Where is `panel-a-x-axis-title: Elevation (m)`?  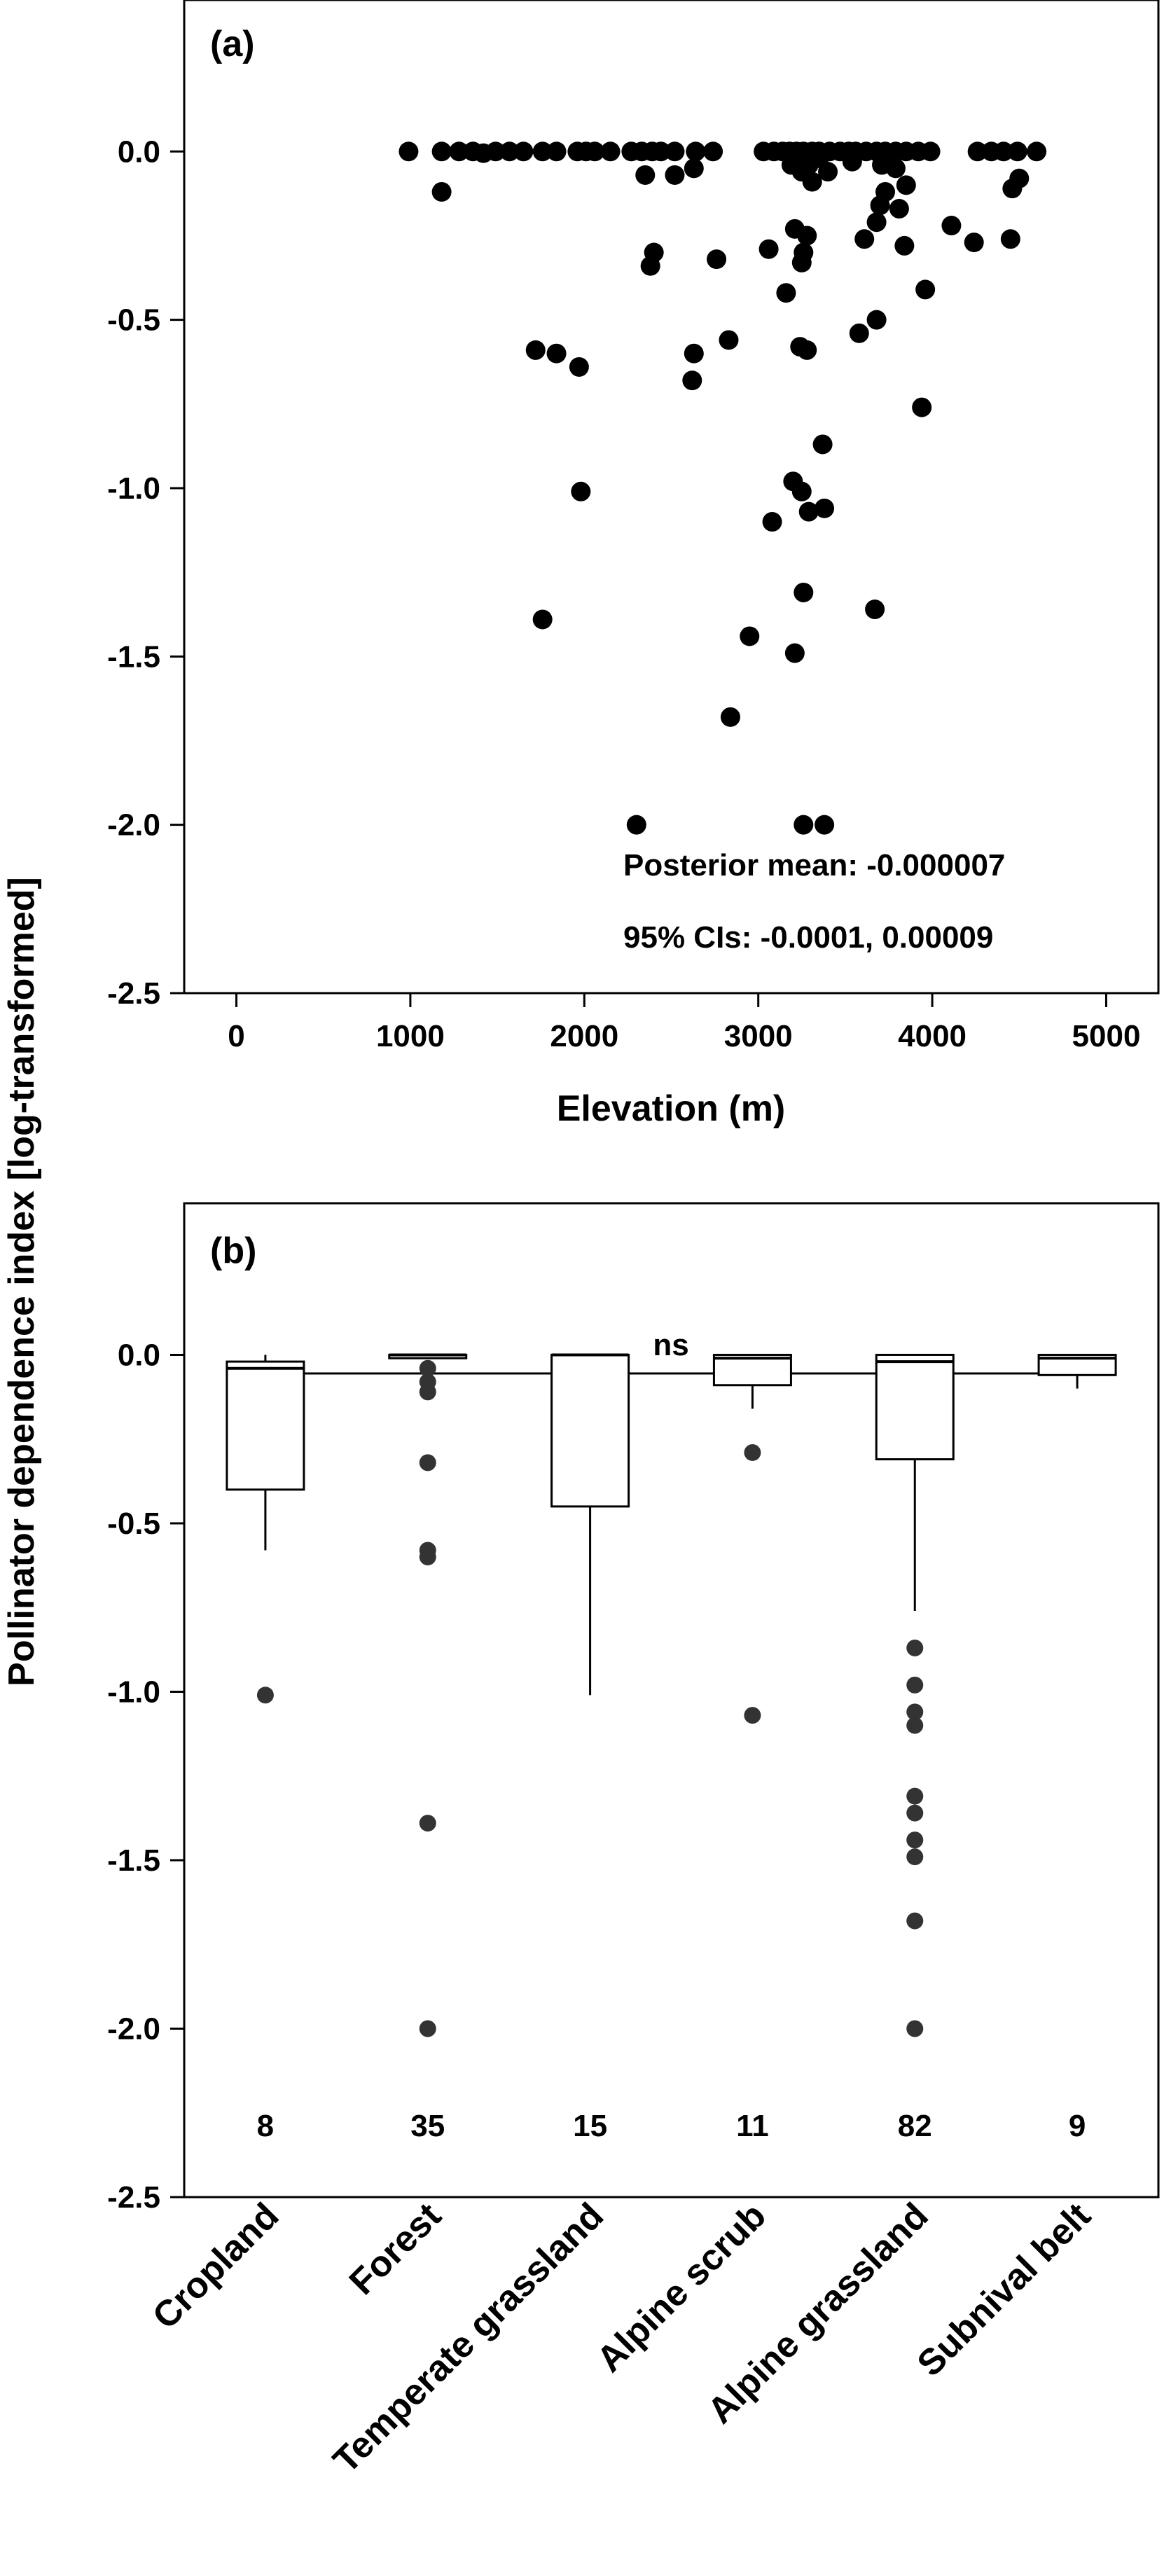 panel-a-x-axis-title: Elevation (m) is located at coordinates (671, 1108).